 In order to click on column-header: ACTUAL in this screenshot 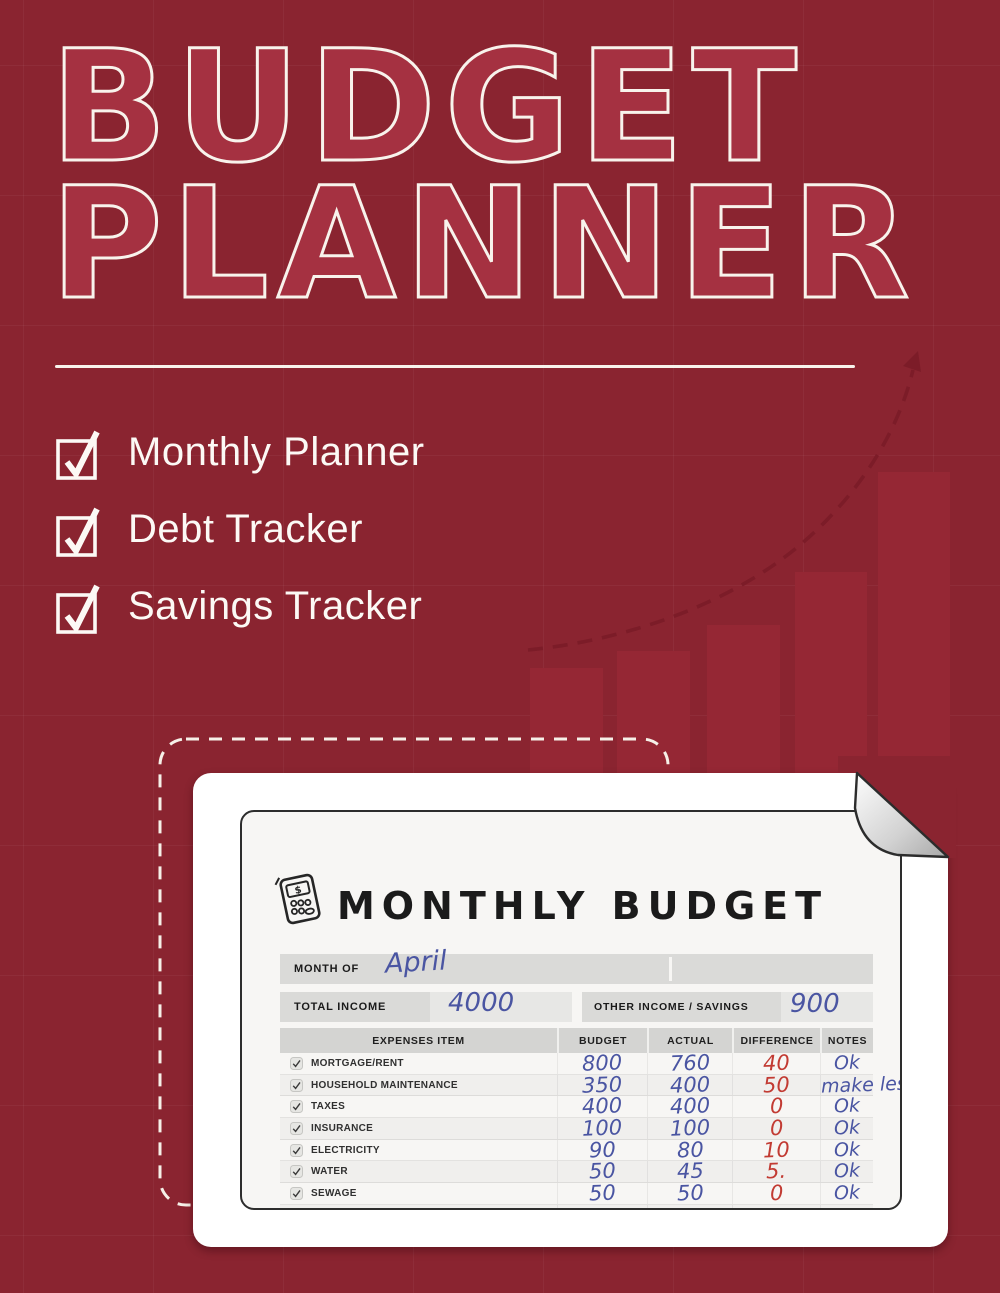, I will do `click(689, 1040)`.